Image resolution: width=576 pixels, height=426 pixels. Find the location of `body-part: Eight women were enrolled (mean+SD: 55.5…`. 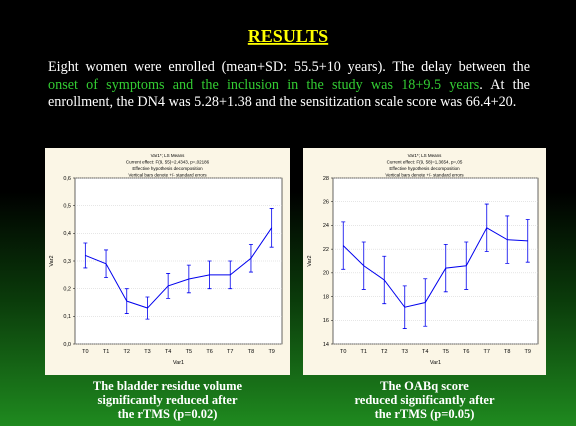

body-part: Eight women were enrolled (mean+SD: 55.5… is located at coordinates (289, 67).